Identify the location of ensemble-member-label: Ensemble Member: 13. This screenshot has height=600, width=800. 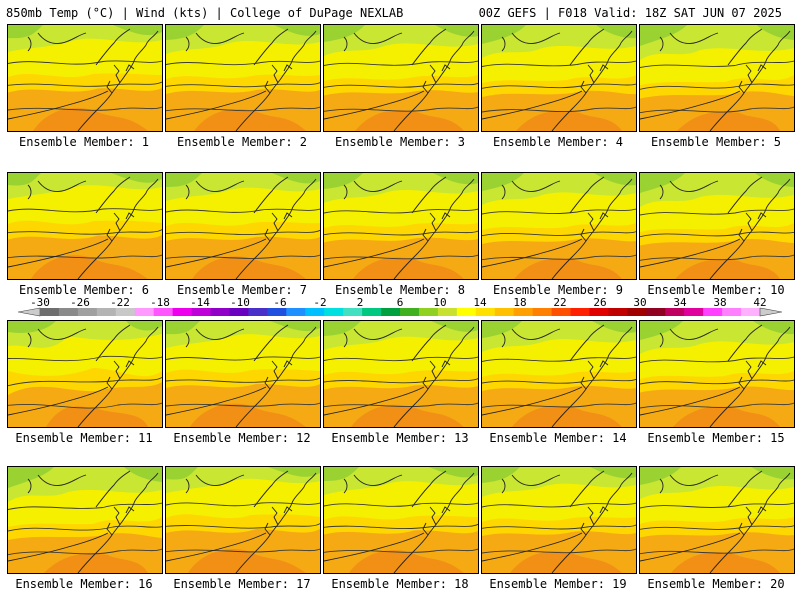
(400, 438).